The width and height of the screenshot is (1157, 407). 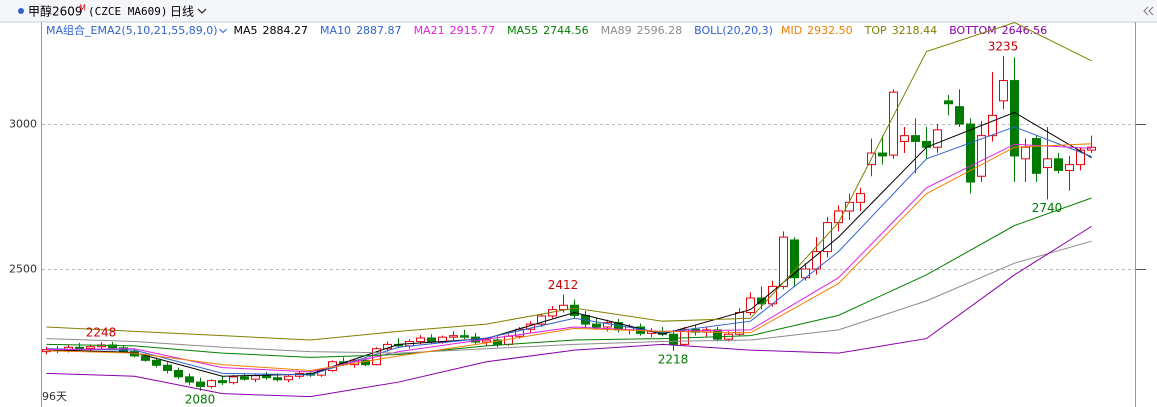 I want to click on days-label: 96天, so click(x=54, y=396).